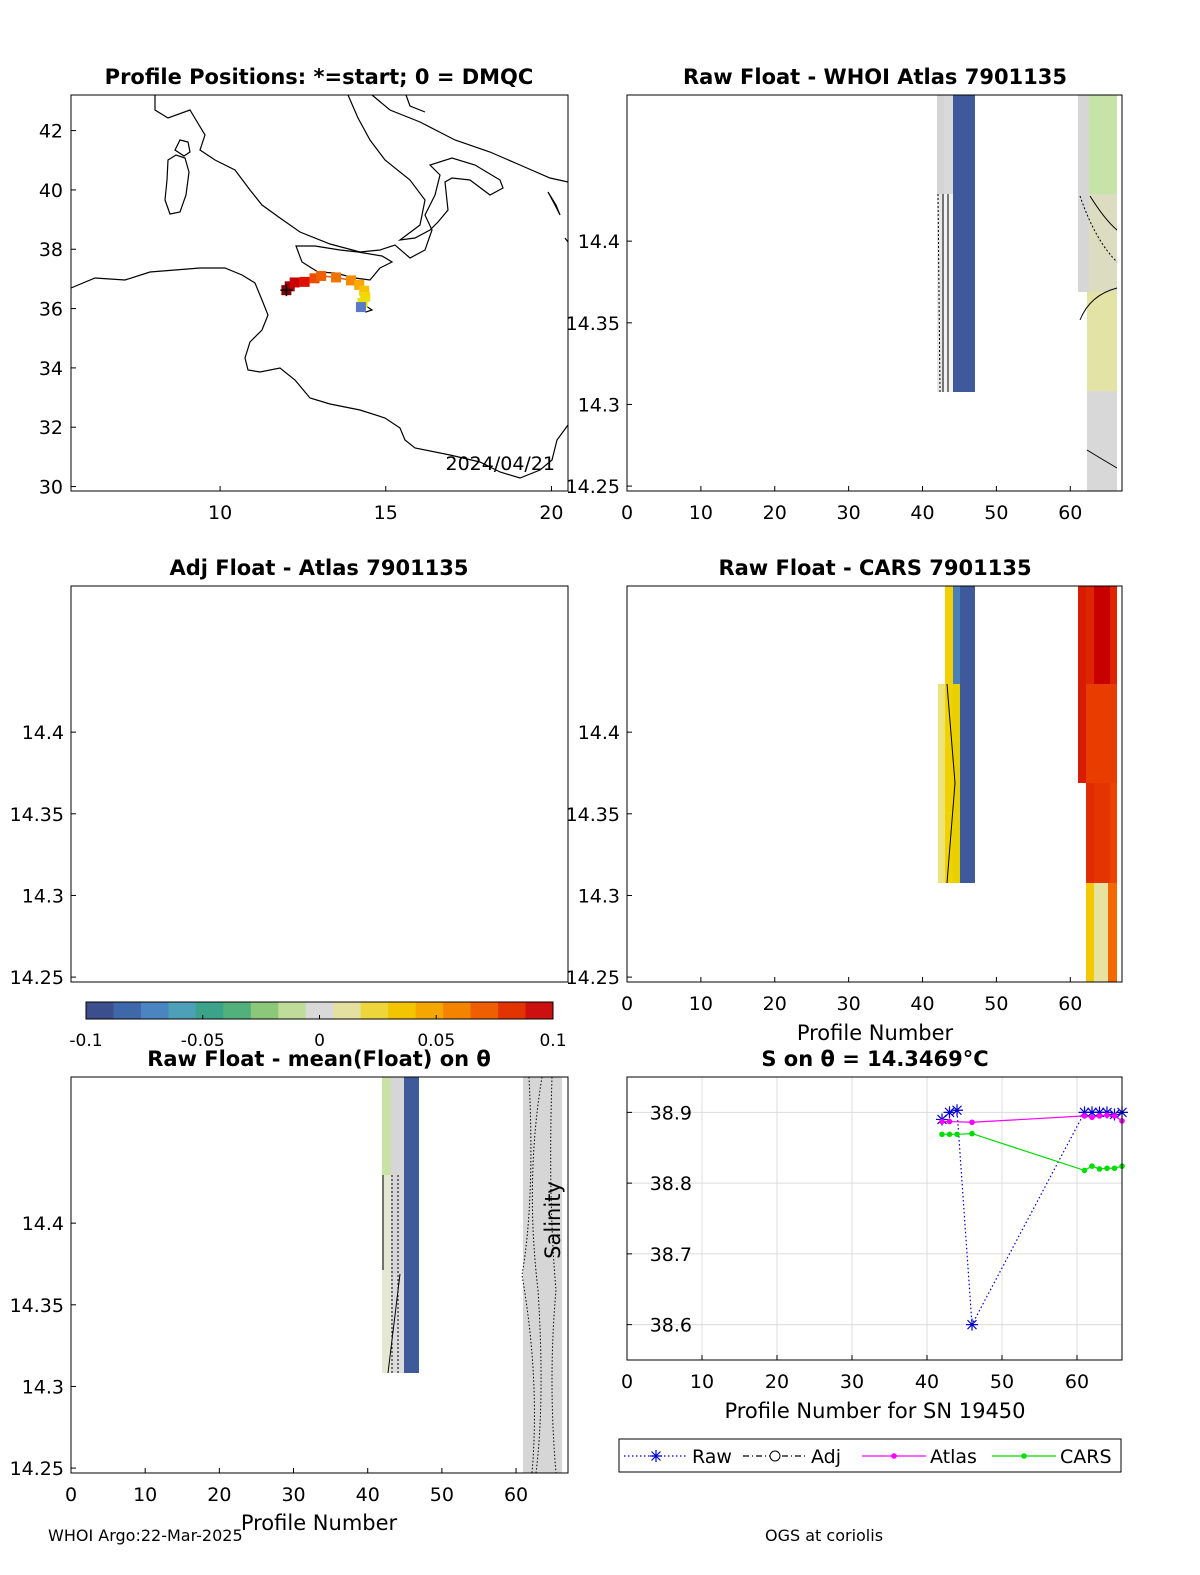 The width and height of the screenshot is (1200, 1575). What do you see at coordinates (553, 1220) in the screenshot?
I see `salinity-ylabel: Salinity` at bounding box center [553, 1220].